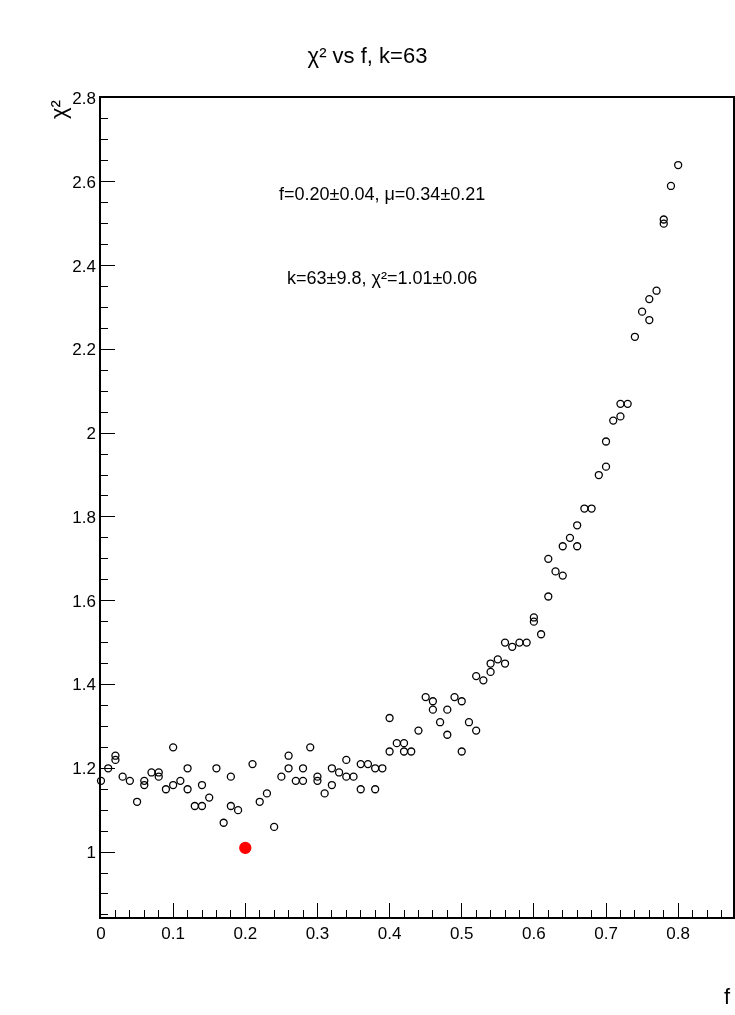 This screenshot has width=735, height=1015. I want to click on x-tick-label: 0.3, so click(317, 934).